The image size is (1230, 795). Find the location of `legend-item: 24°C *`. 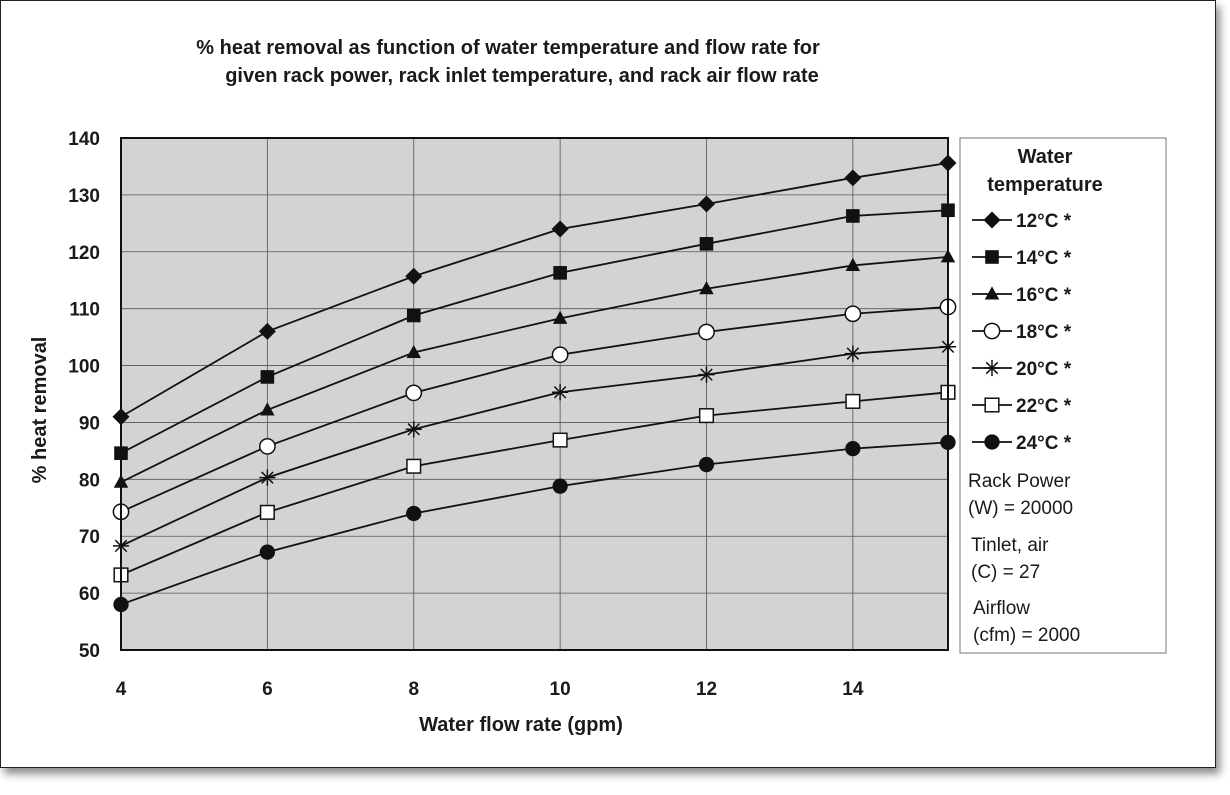

legend-item: 24°C * is located at coordinates (1022, 443).